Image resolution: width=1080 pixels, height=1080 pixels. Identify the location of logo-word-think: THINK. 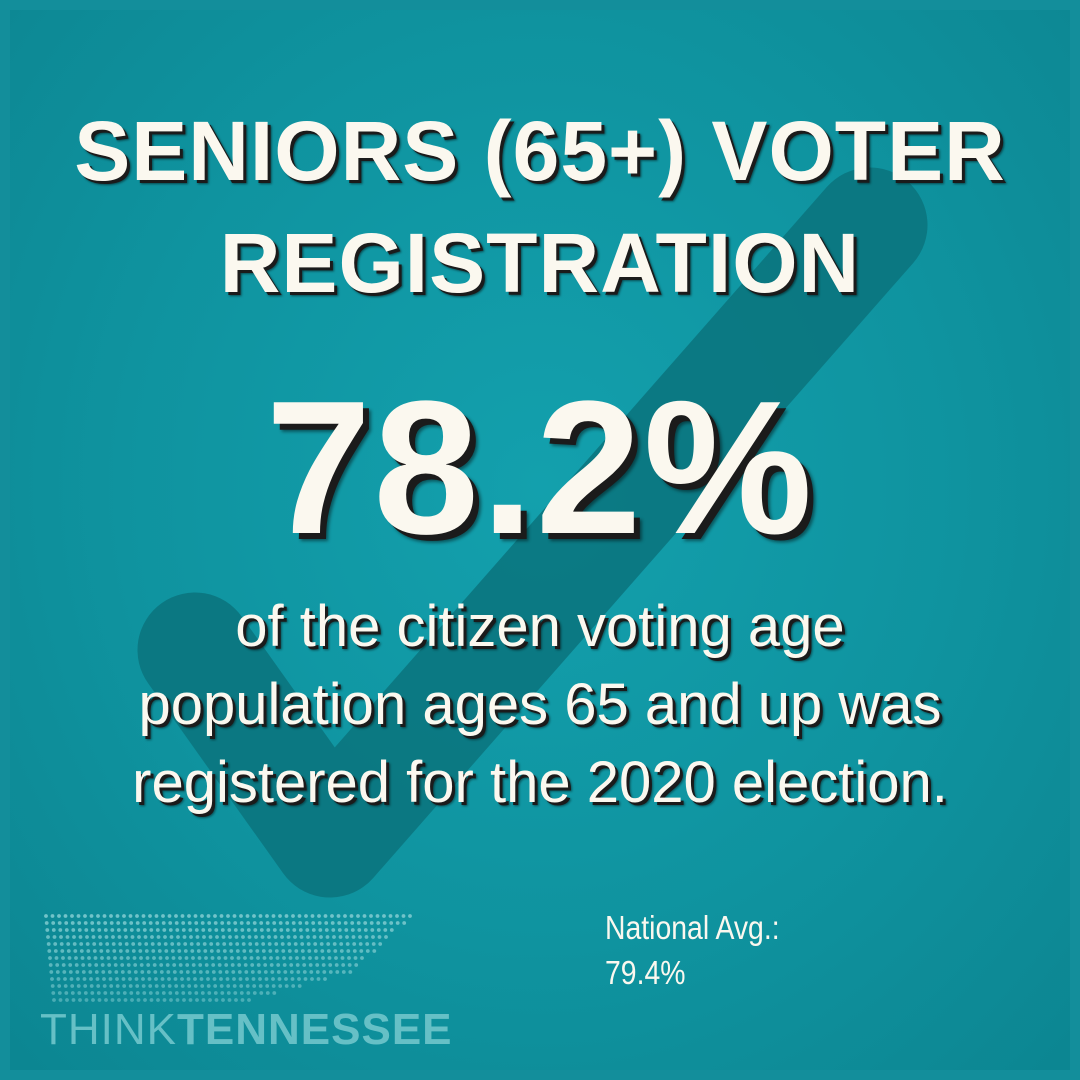
(108, 1029).